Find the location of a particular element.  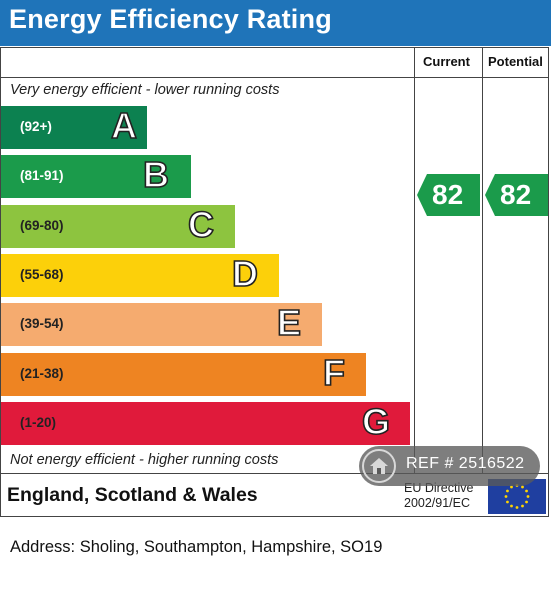

potential-rating-value: 82 is located at coordinates (516, 194).